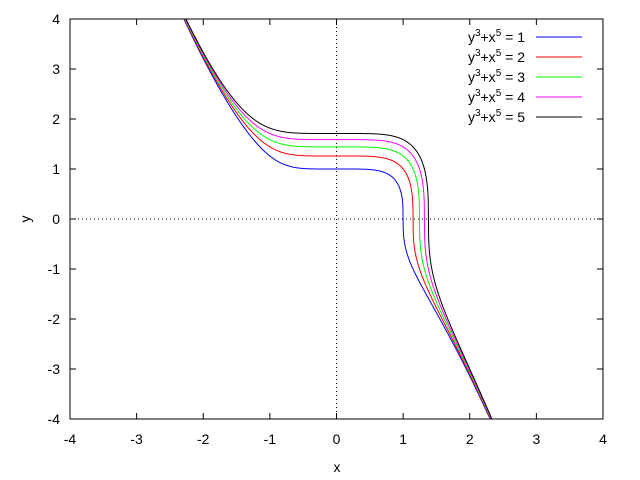 The image size is (640, 480). Describe the element at coordinates (496, 36) in the screenshot. I see `legend-label: y3+x5 = 1` at that location.